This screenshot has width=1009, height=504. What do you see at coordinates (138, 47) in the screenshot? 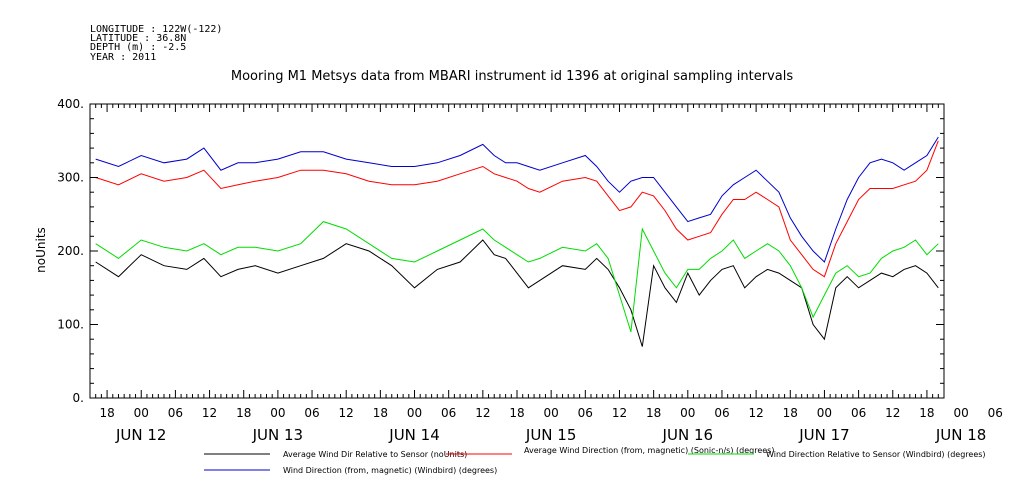
I see `depth-label: DEPTH (m) : -2.5` at bounding box center [138, 47].